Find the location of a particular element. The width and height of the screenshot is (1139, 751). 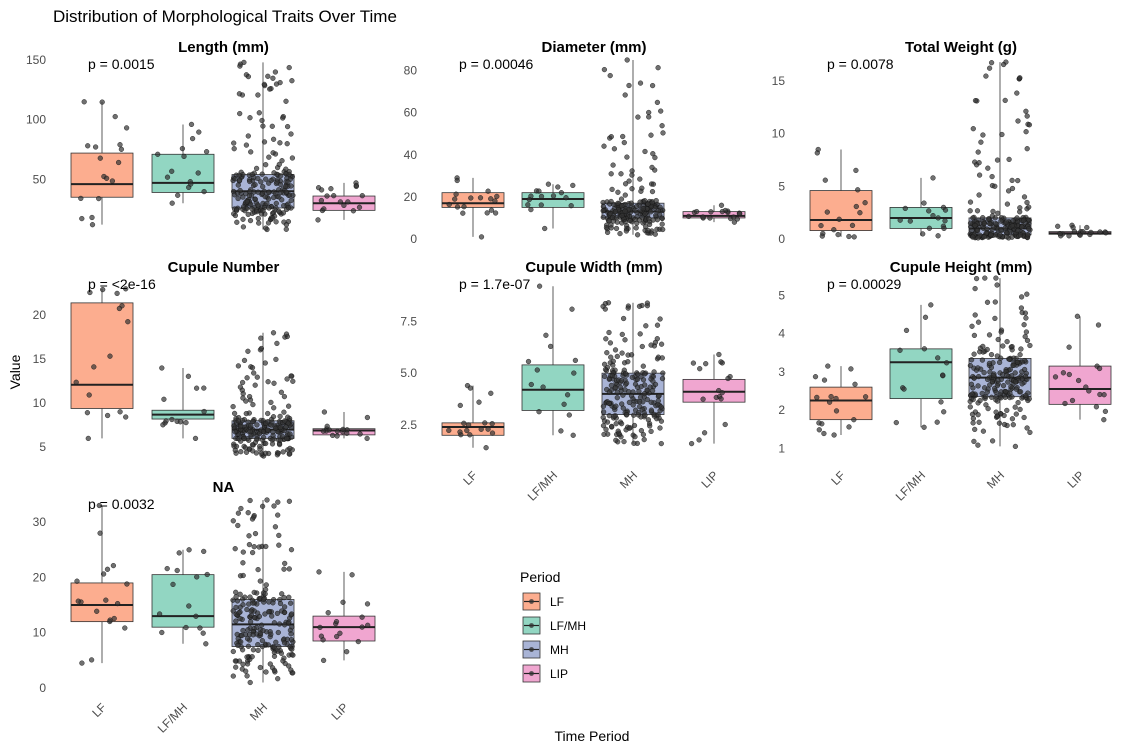

box-lip is located at coordinates (344, 425).